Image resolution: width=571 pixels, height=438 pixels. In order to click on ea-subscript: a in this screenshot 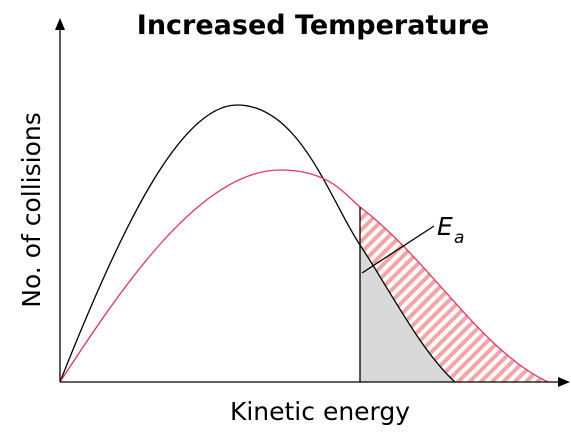, I will do `click(459, 238)`.